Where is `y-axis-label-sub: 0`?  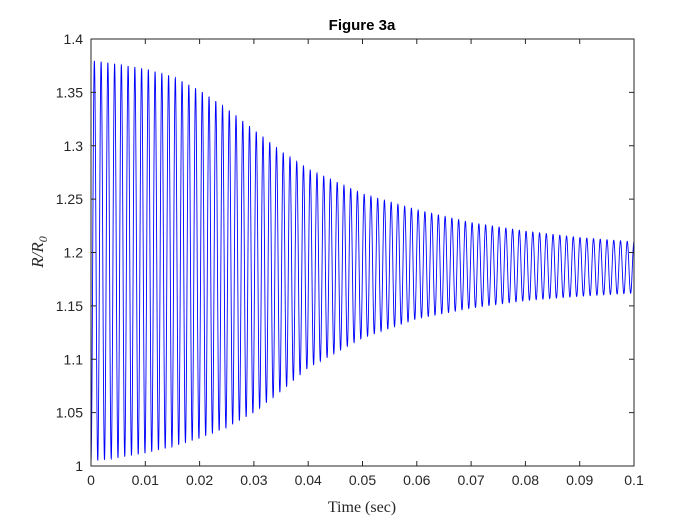
y-axis-label-sub: 0 is located at coordinates (43, 239).